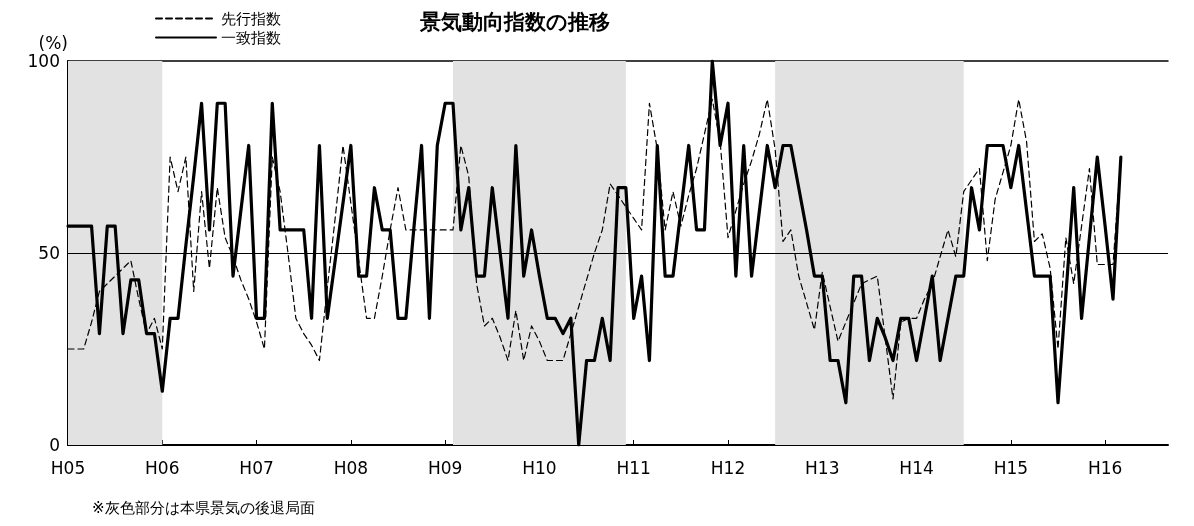 This screenshot has height=526, width=1194. I want to click on y-tick-label: 100, so click(43, 61).